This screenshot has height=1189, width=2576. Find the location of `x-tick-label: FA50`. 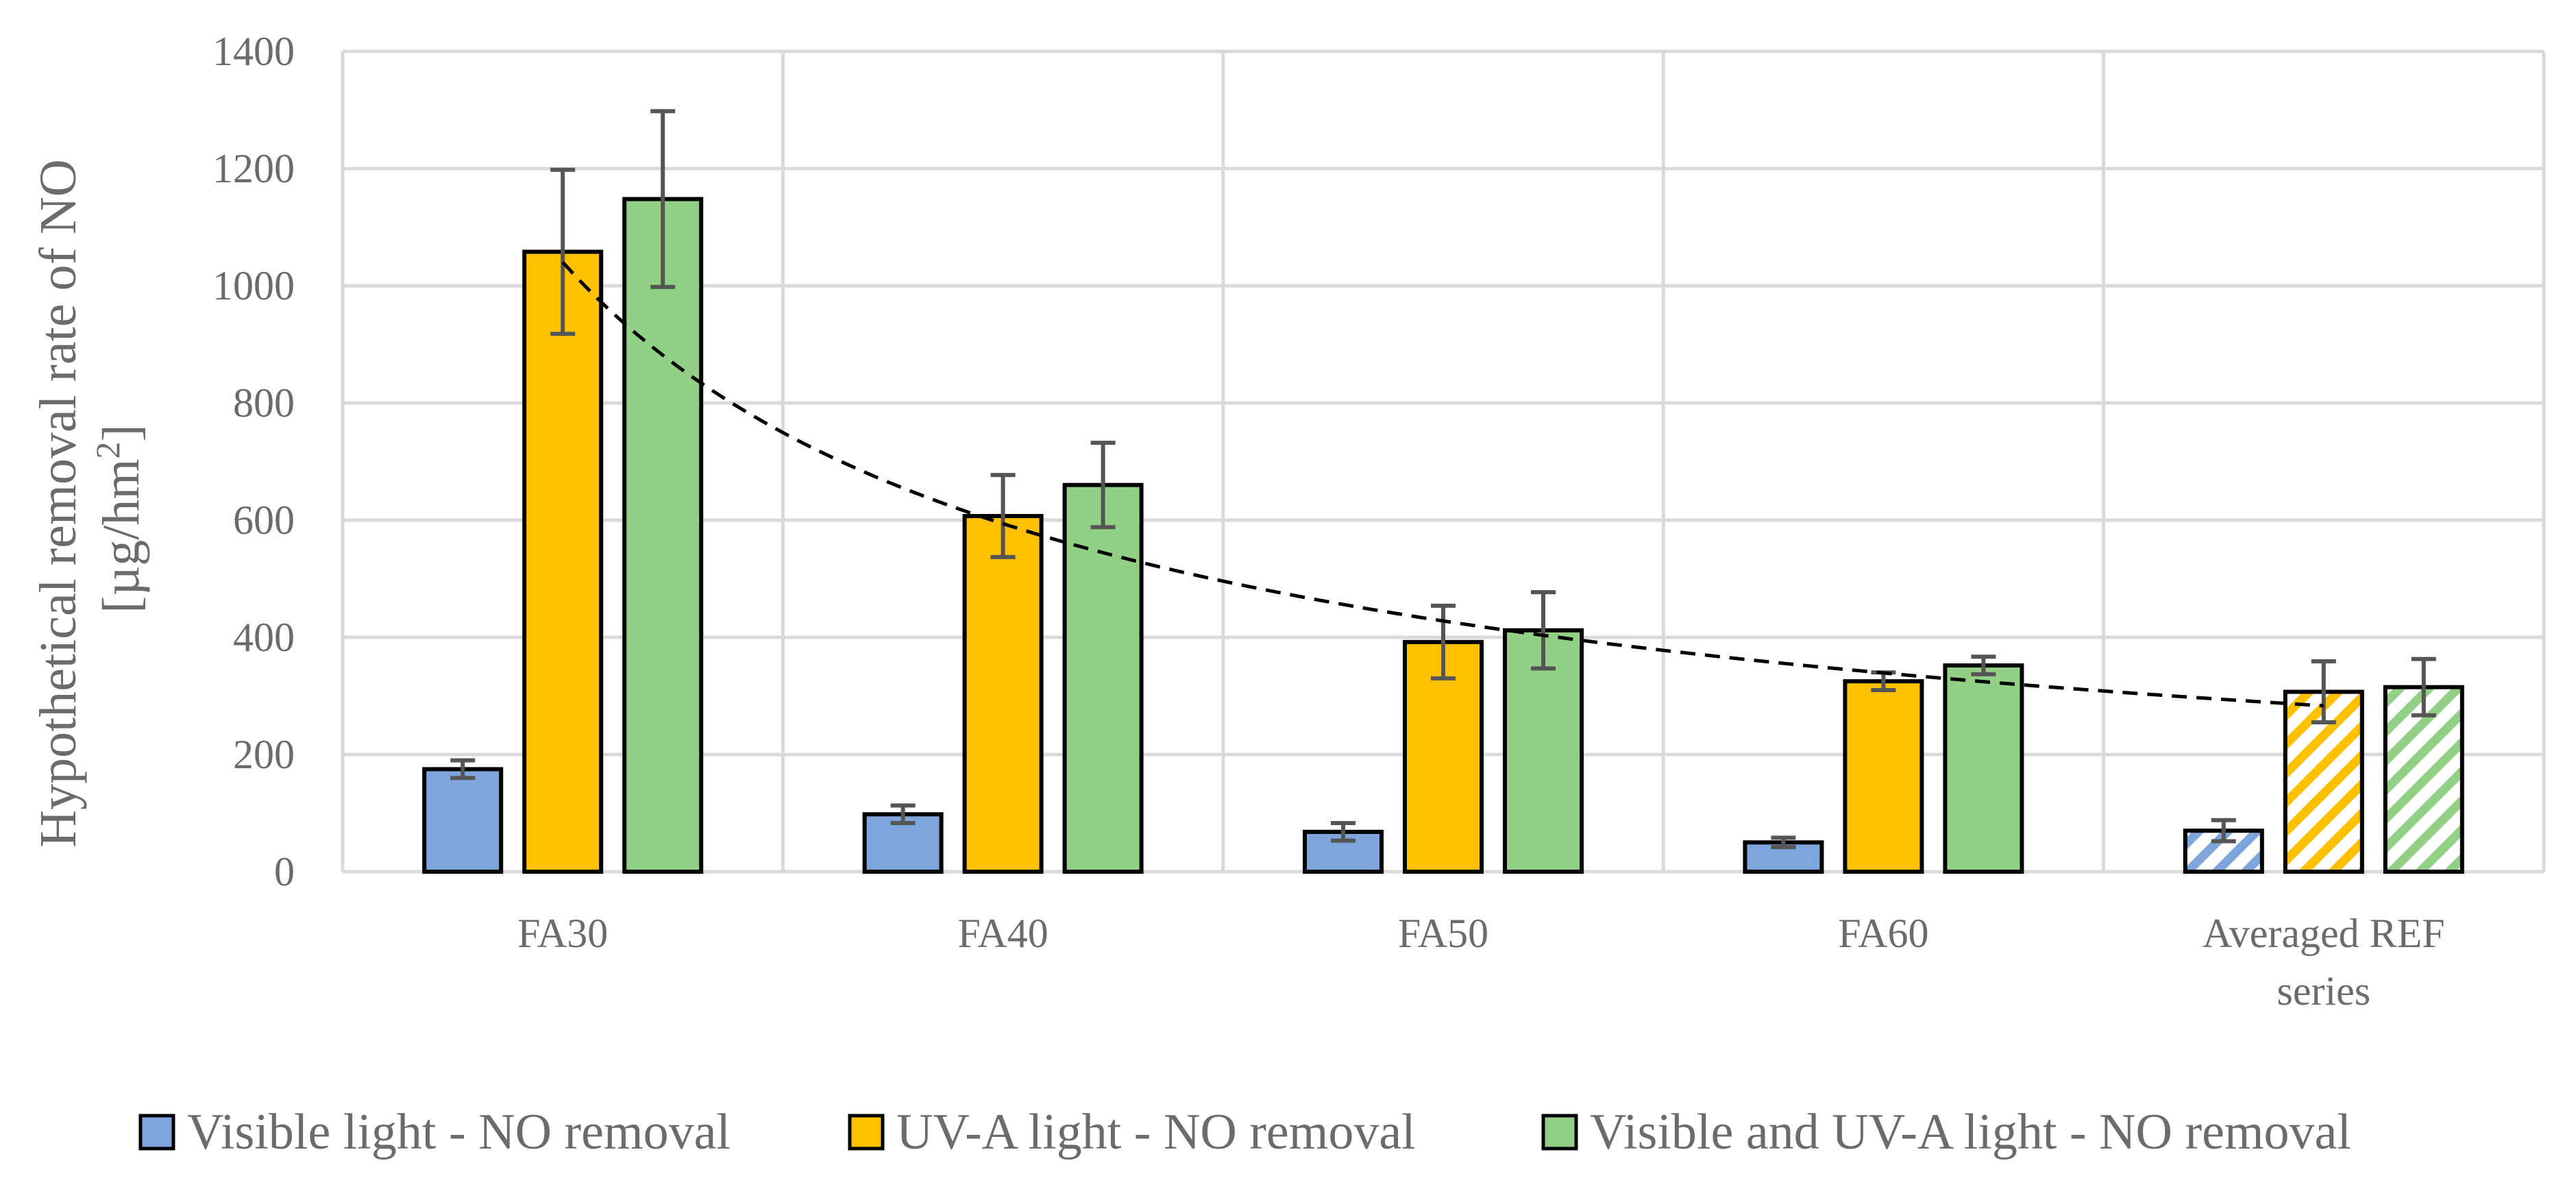

x-tick-label: FA50 is located at coordinates (1443, 934).